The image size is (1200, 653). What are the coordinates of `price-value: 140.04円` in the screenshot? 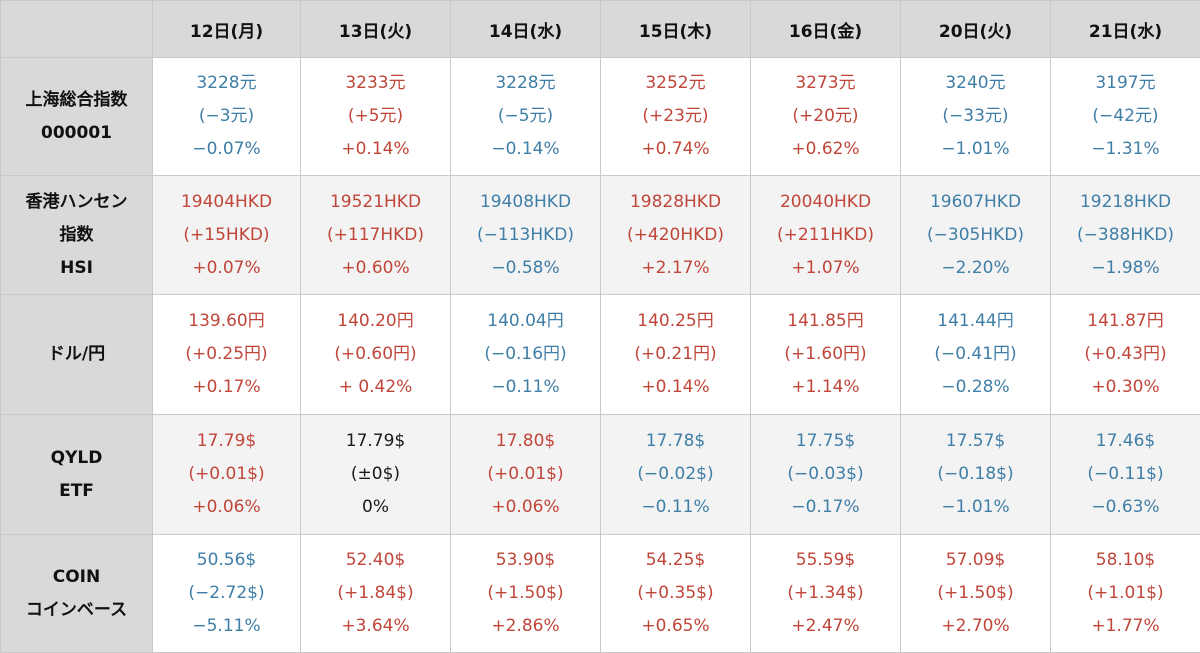 It's located at (525, 321).